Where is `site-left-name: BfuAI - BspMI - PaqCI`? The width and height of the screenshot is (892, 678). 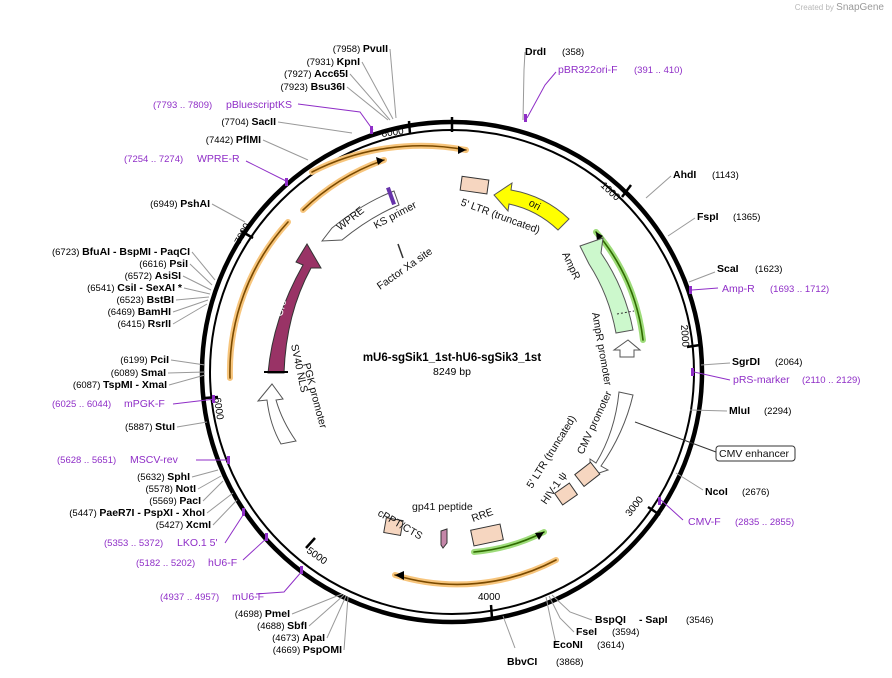 site-left-name: BfuAI - BspMI - PaqCI is located at coordinates (136, 252).